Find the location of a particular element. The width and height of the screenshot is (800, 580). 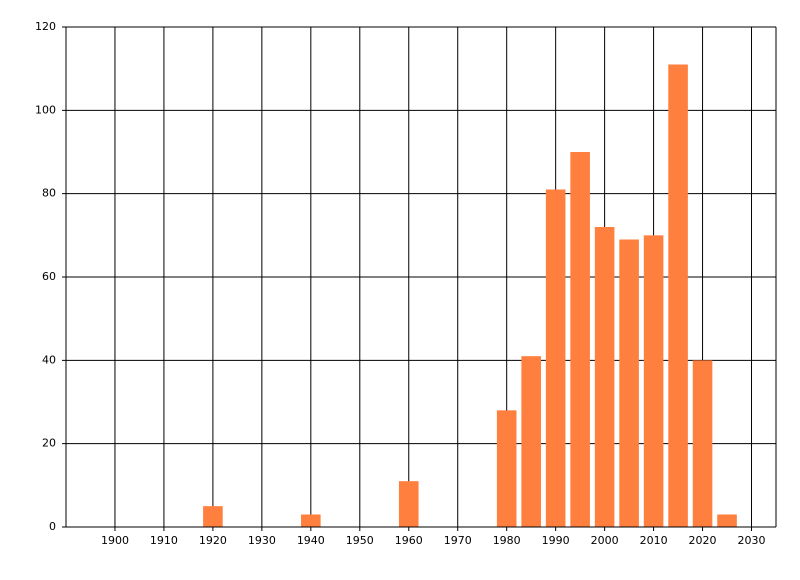

y-tick-label: 80 is located at coordinates (49, 193).